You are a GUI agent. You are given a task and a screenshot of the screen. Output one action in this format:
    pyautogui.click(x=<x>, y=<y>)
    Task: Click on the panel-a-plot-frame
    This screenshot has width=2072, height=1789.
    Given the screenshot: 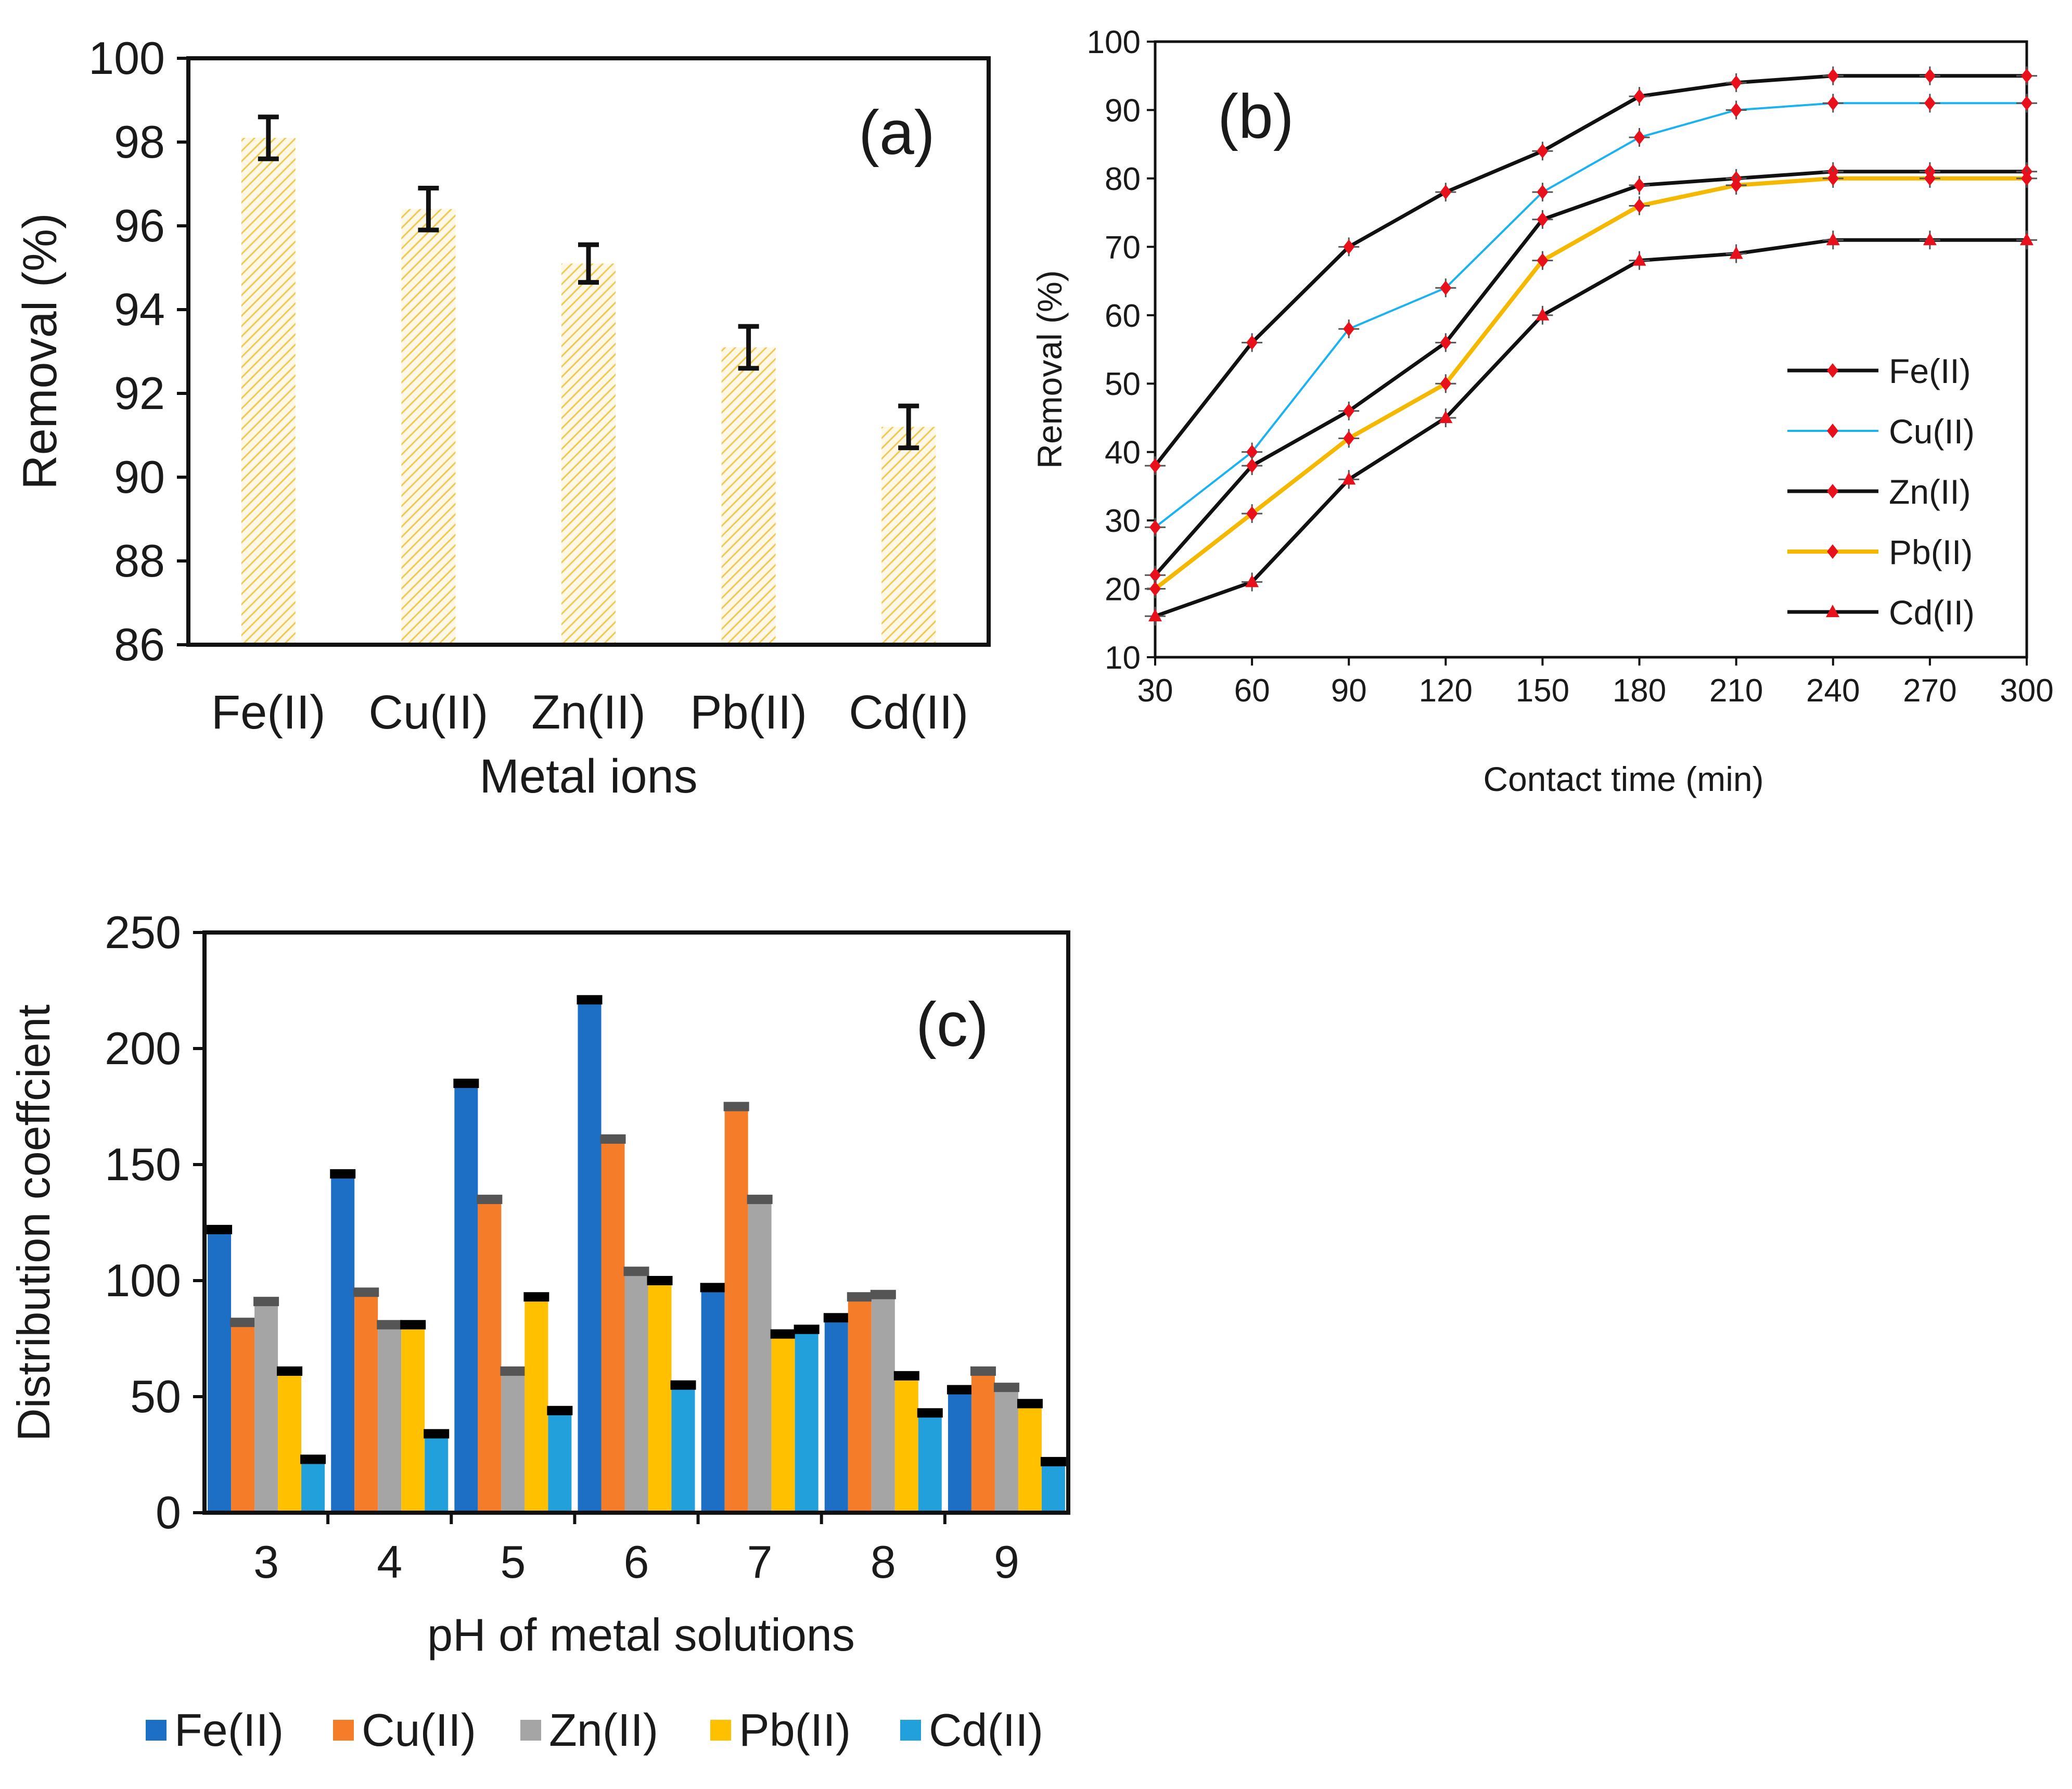 What is the action you would take?
    pyautogui.click(x=588, y=351)
    